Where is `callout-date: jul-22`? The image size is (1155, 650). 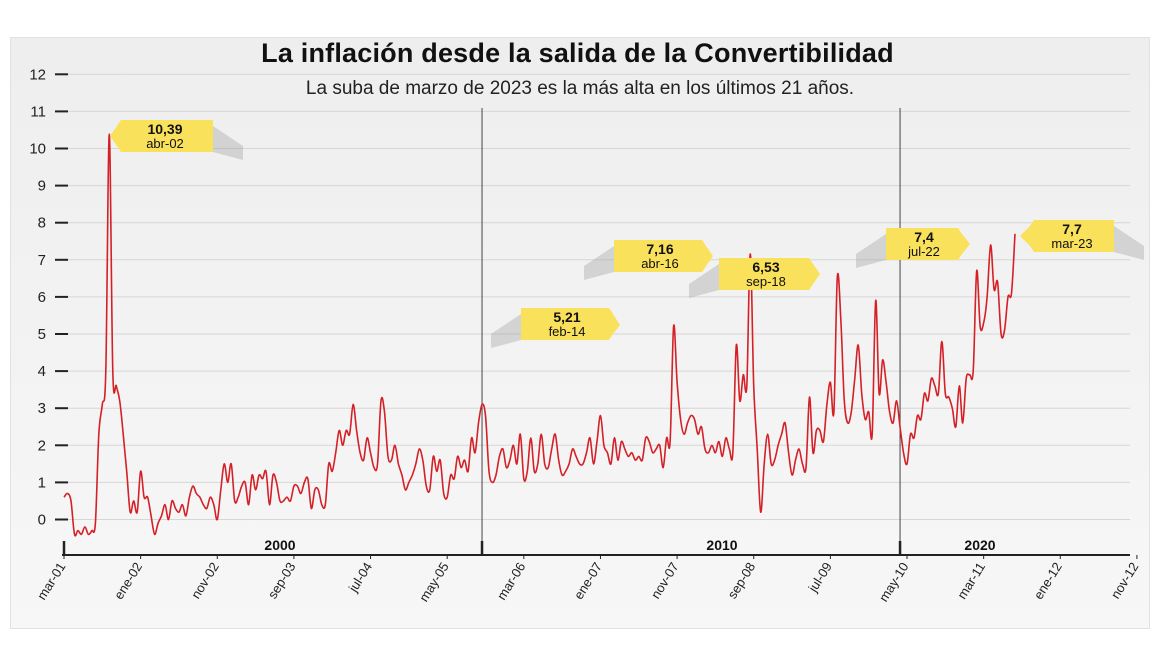 callout-date: jul-22 is located at coordinates (923, 251).